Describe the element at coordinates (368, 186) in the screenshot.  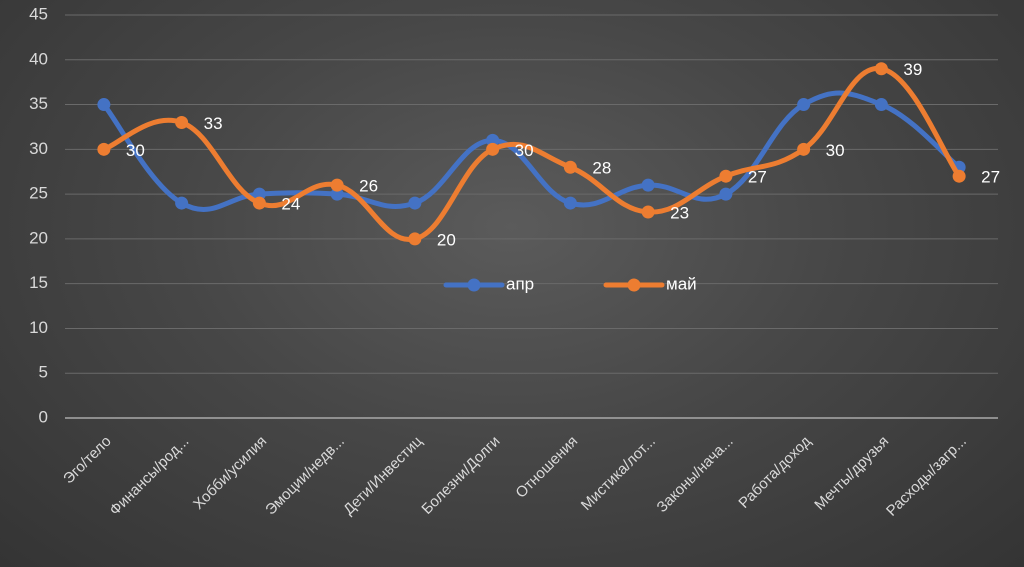
I see `data-label: 26` at that location.